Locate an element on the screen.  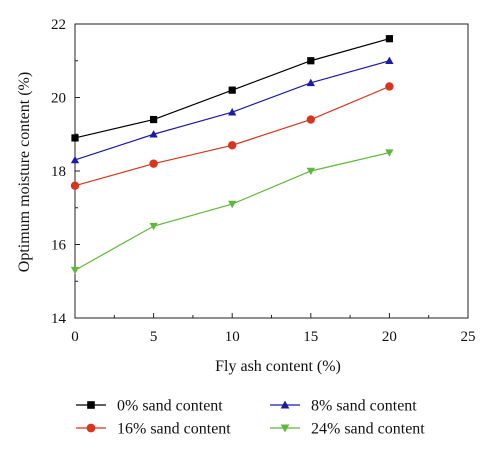
legend-item: 24% sand content is located at coordinates (347, 429).